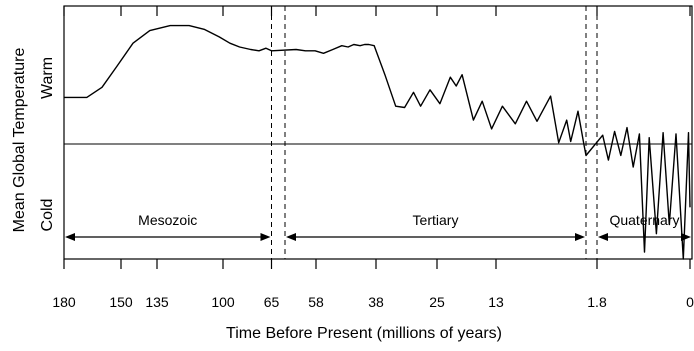 The width and height of the screenshot is (694, 351). I want to click on era-label: Quaternary, so click(644, 220).